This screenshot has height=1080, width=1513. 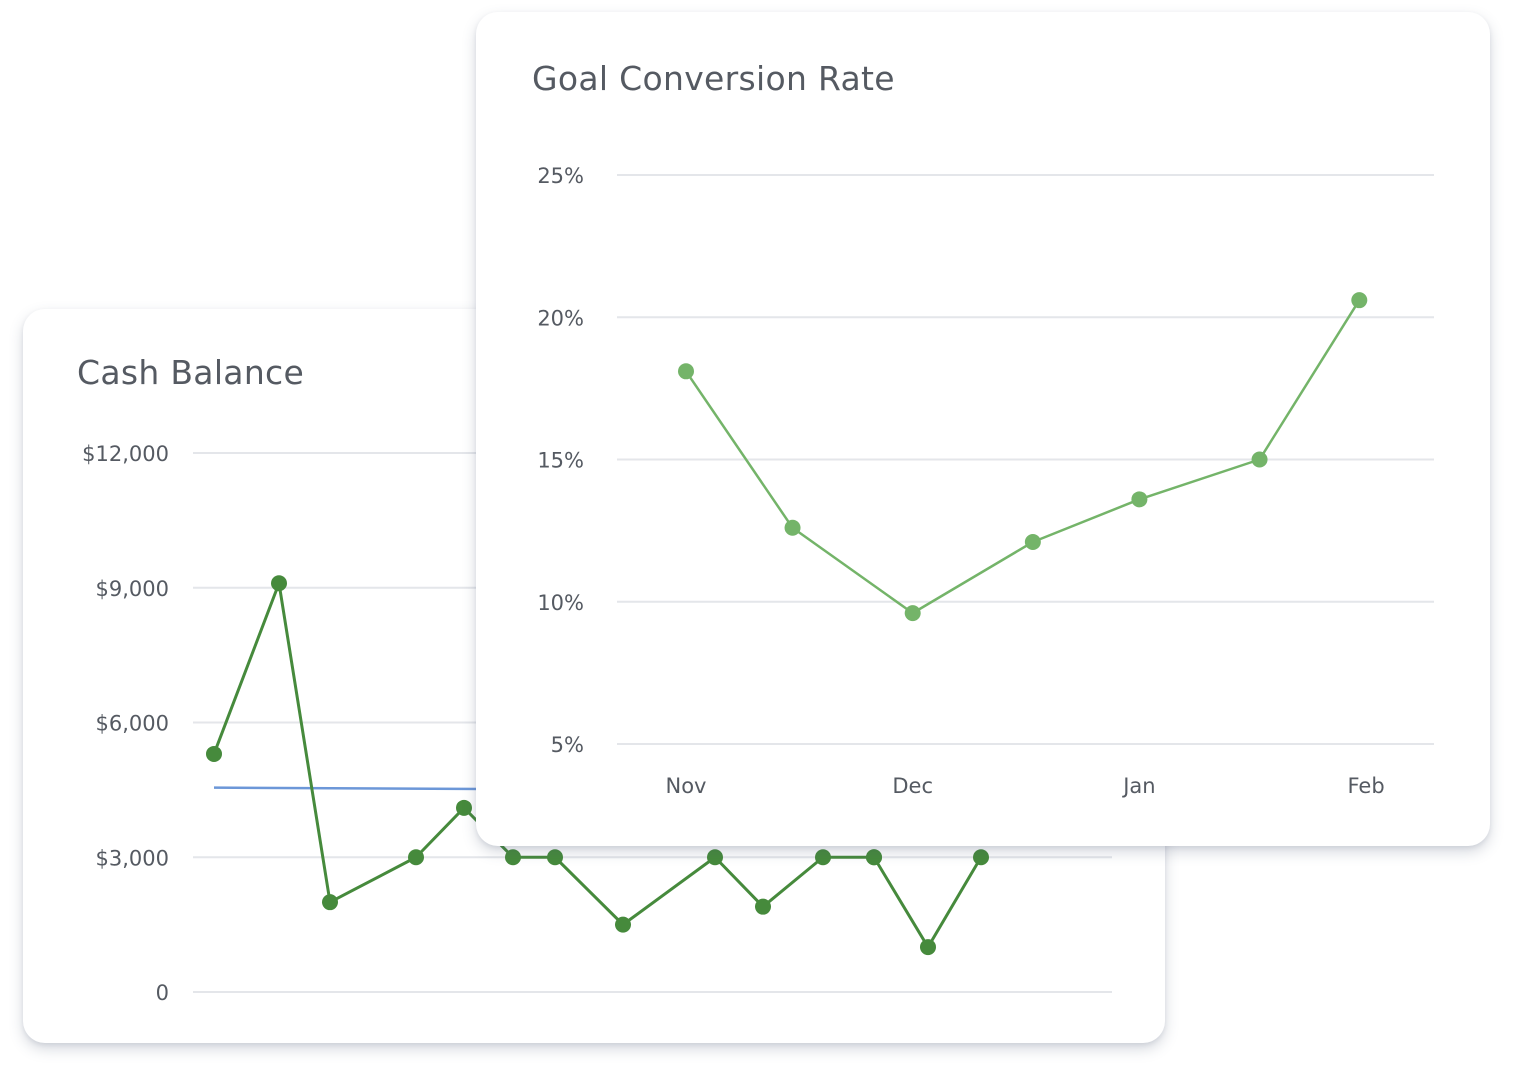 What do you see at coordinates (560, 461) in the screenshot?
I see `goal-y-tick-label: 15%` at bounding box center [560, 461].